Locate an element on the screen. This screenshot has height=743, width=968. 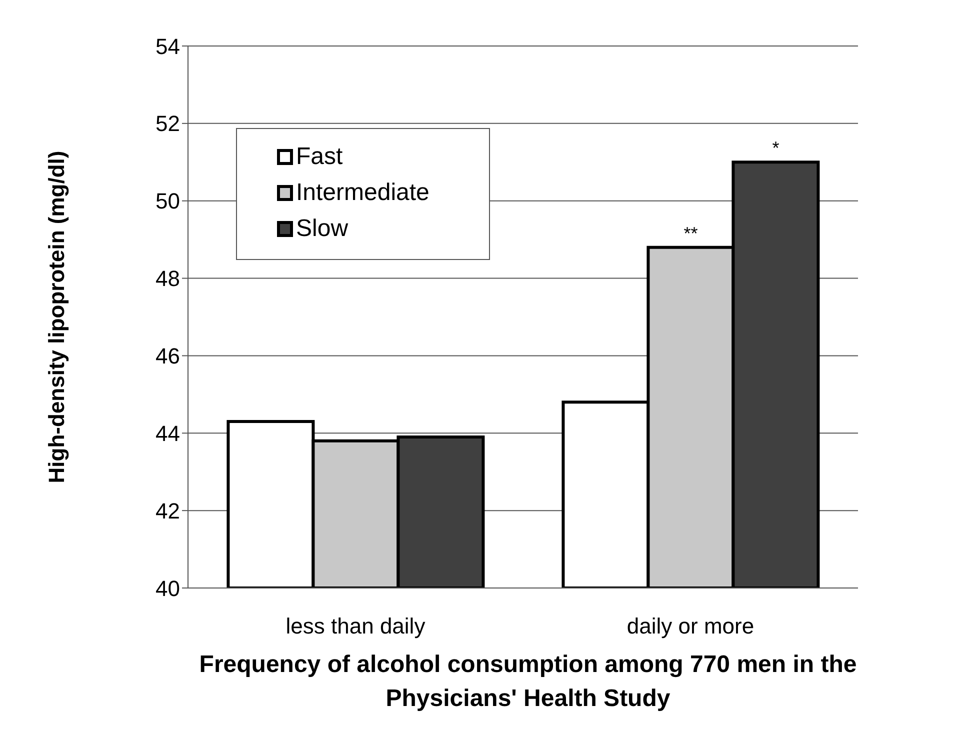
y-tick-label: 44 is located at coordinates (168, 433).